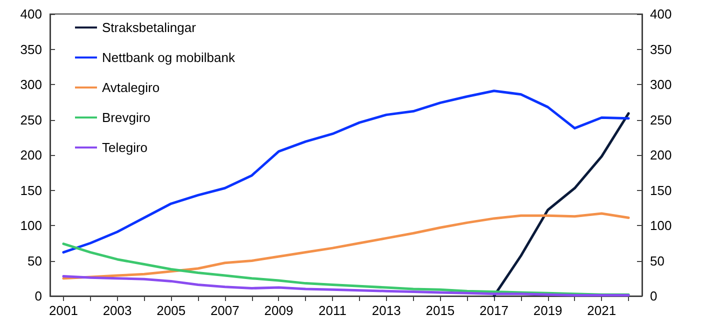 The height and width of the screenshot is (336, 722). I want to click on y-tick-label: 350, so click(31, 49).